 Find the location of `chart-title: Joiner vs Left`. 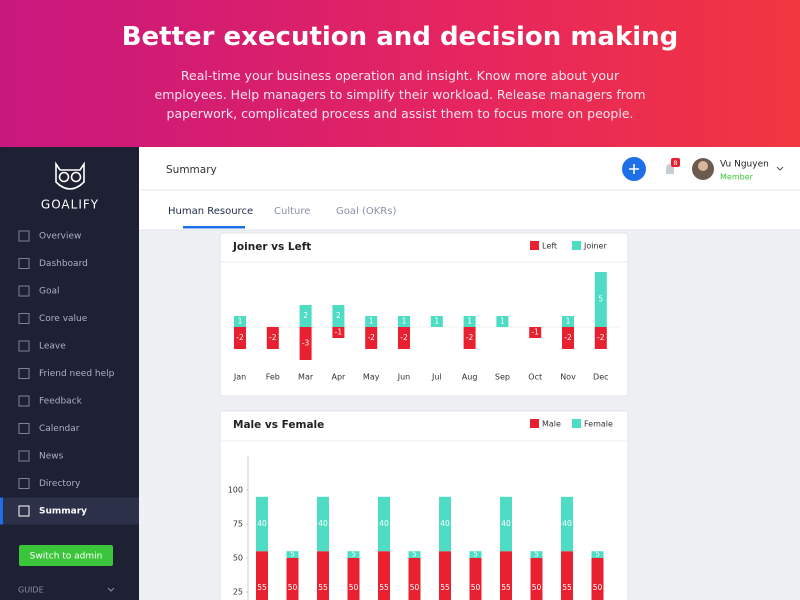

chart-title: Joiner vs Left is located at coordinates (271, 247).